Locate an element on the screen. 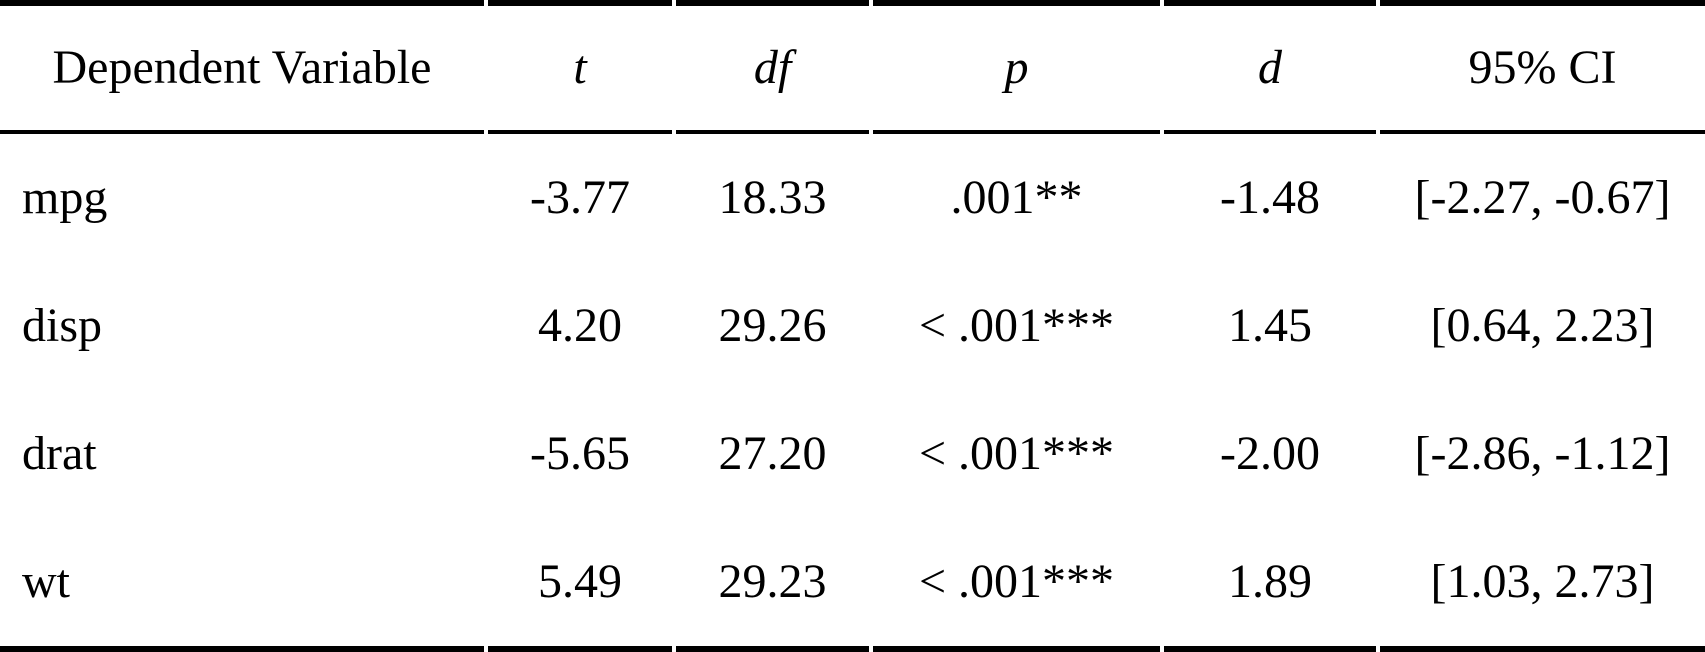  cell-drat-d: -2.00 is located at coordinates (1270, 453).